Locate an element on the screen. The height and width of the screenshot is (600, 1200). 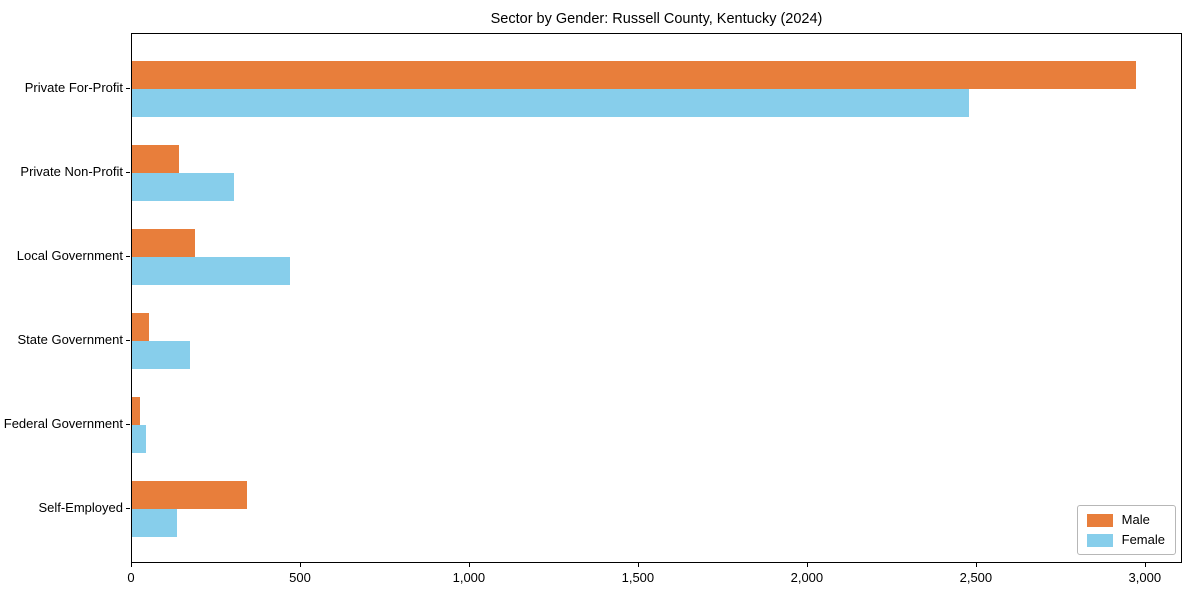
bar-male-local-government is located at coordinates (163, 243).